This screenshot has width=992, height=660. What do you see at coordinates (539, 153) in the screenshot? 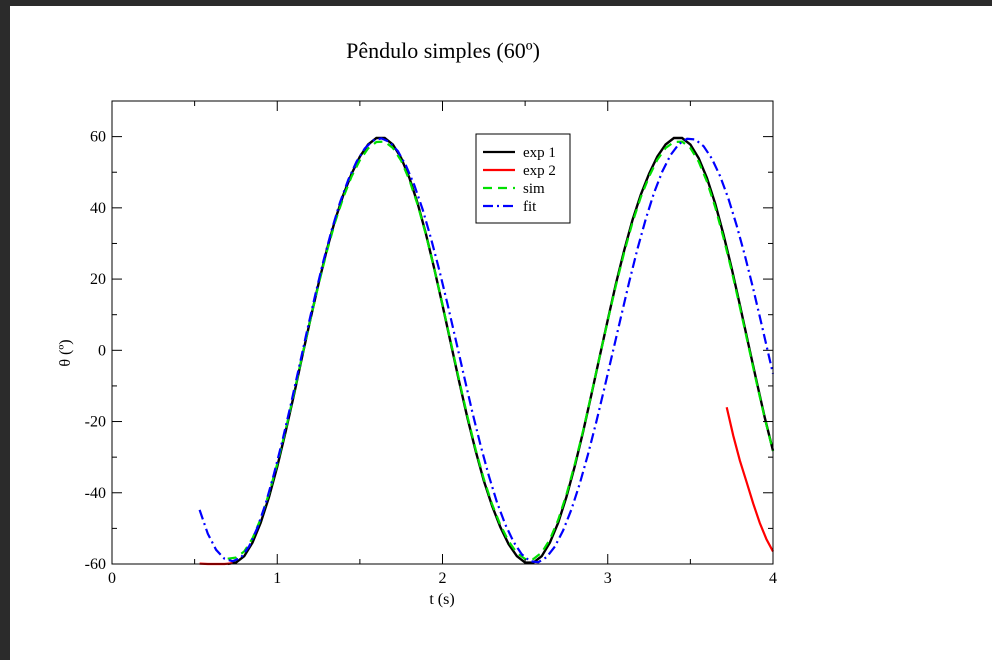
I see `legend-label: exp 1` at bounding box center [539, 153].